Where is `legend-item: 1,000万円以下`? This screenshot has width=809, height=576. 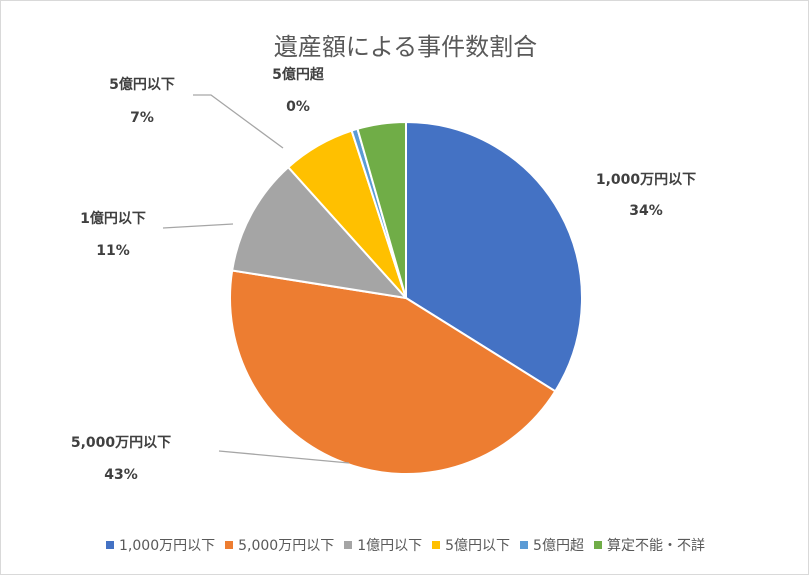 legend-item: 1,000万円以下 is located at coordinates (160, 545).